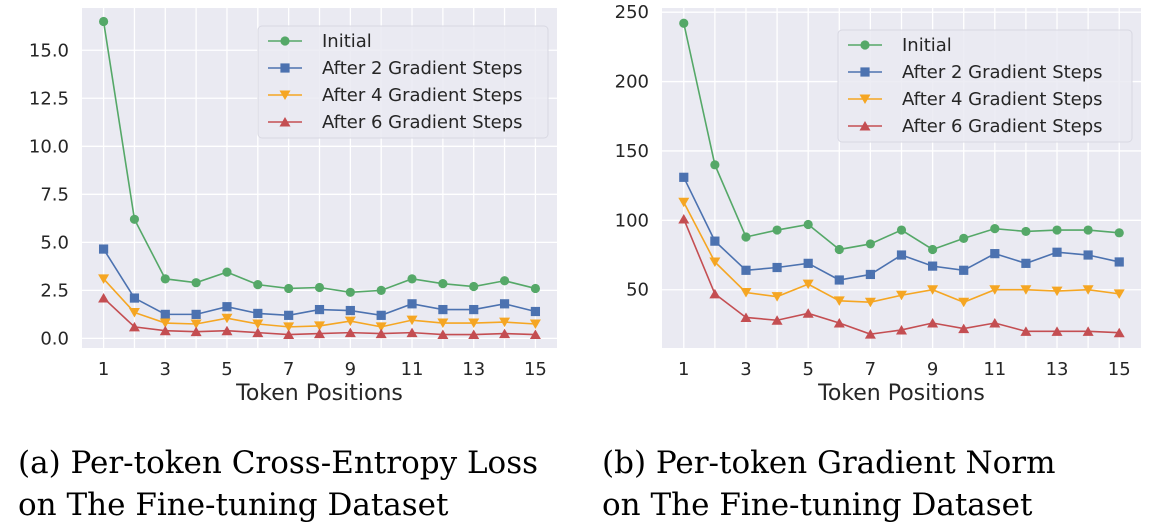 Image resolution: width=1166 pixels, height=526 pixels. I want to click on y-tick-label: 7.5, so click(54, 194).